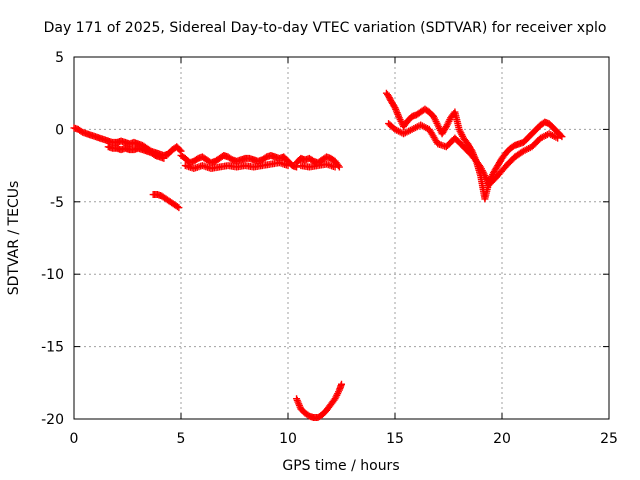  What do you see at coordinates (14, 238) in the screenshot?
I see `y-axis-label: SDTVAR / TECUs` at bounding box center [14, 238].